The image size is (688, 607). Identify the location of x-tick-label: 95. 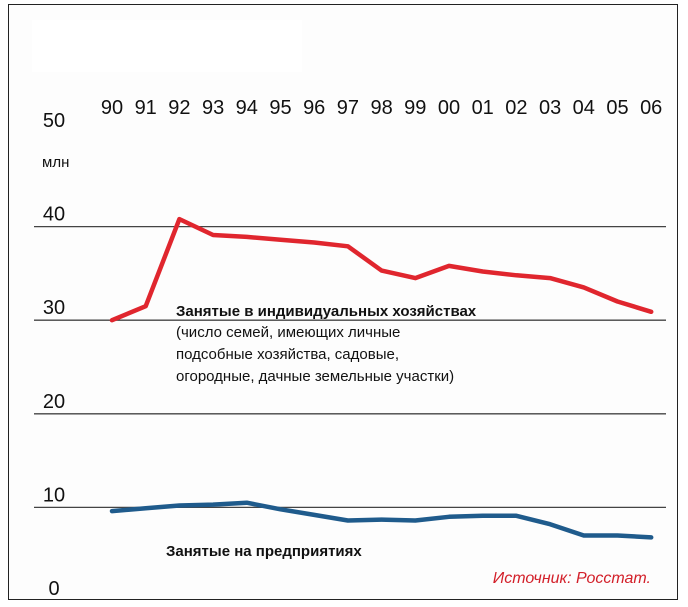
(280, 108).